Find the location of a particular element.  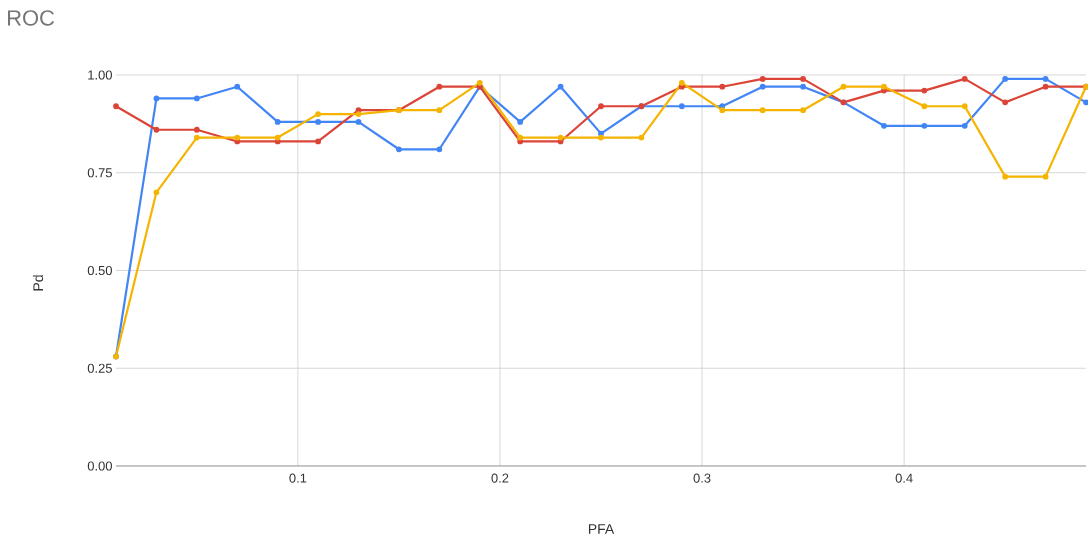

chart-title: ROC is located at coordinates (31, 18).